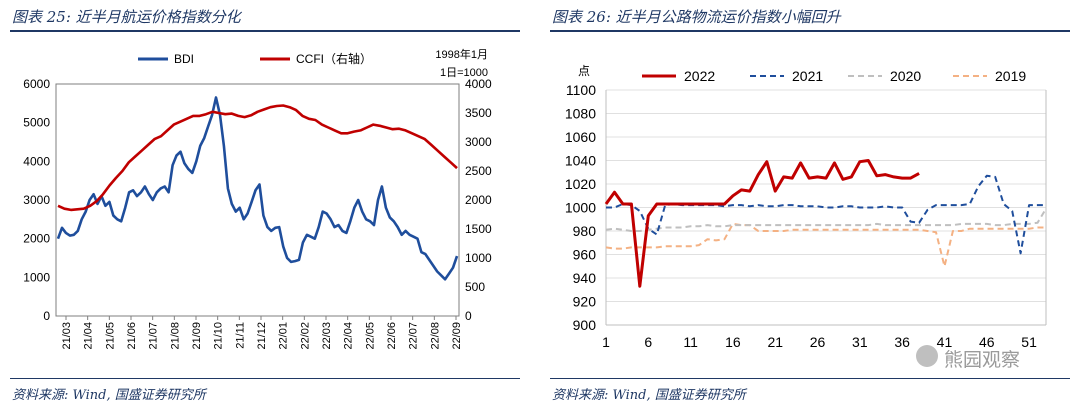 The image size is (1080, 406). What do you see at coordinates (860, 342) in the screenshot?
I see `xaxis-tick-label: 31` at bounding box center [860, 342].